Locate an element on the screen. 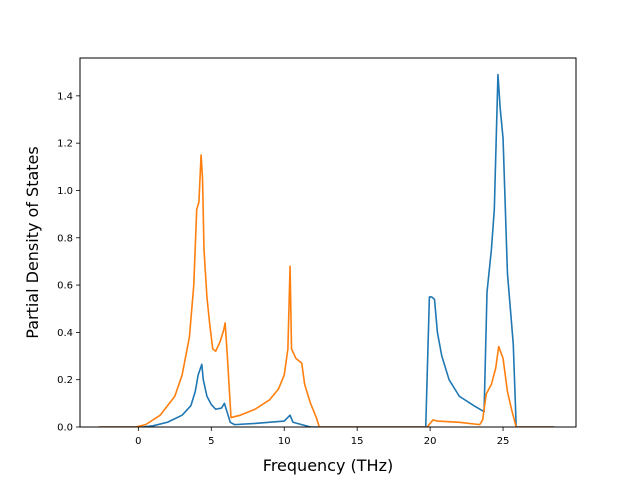 Image resolution: width=640 pixels, height=480 pixels. x-axis-label: Frequency (THz) is located at coordinates (328, 465).